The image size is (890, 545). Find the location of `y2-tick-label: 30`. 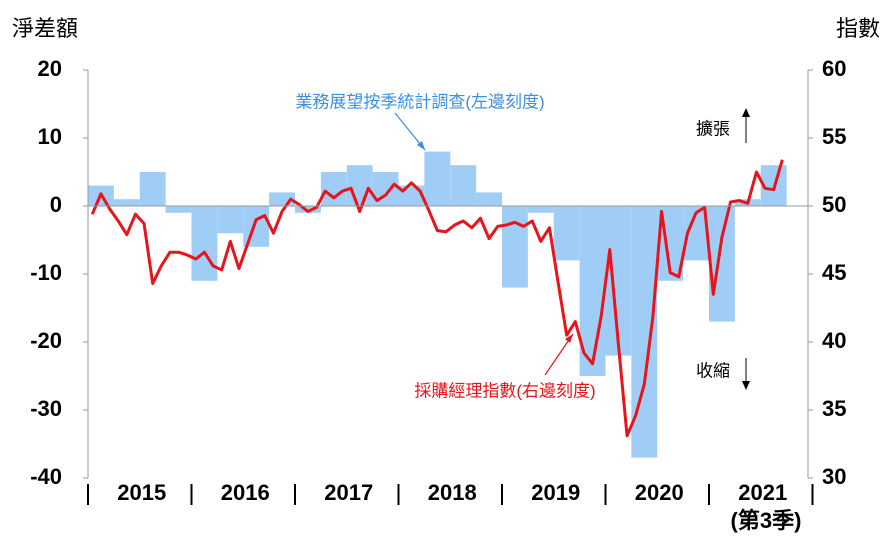

y2-tick-label: 30 is located at coordinates (834, 476).